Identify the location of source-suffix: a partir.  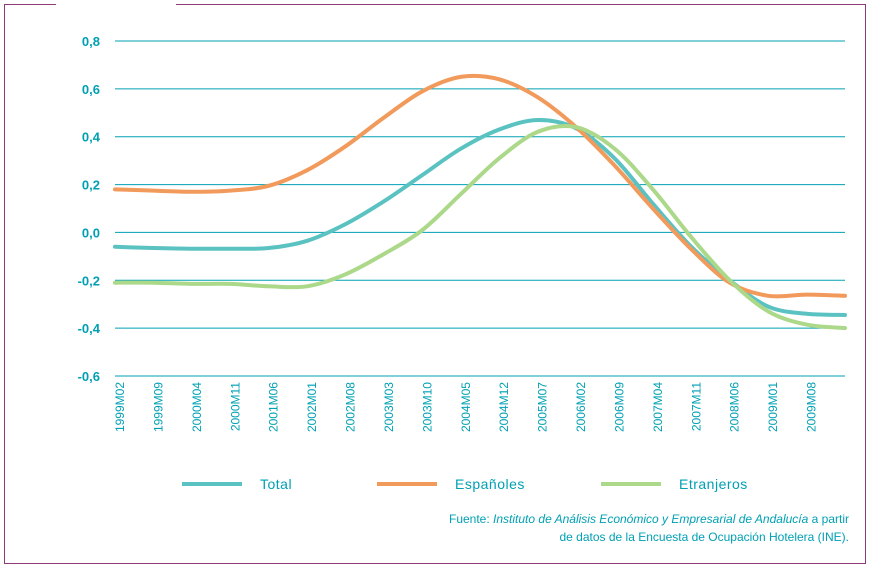
(828, 519).